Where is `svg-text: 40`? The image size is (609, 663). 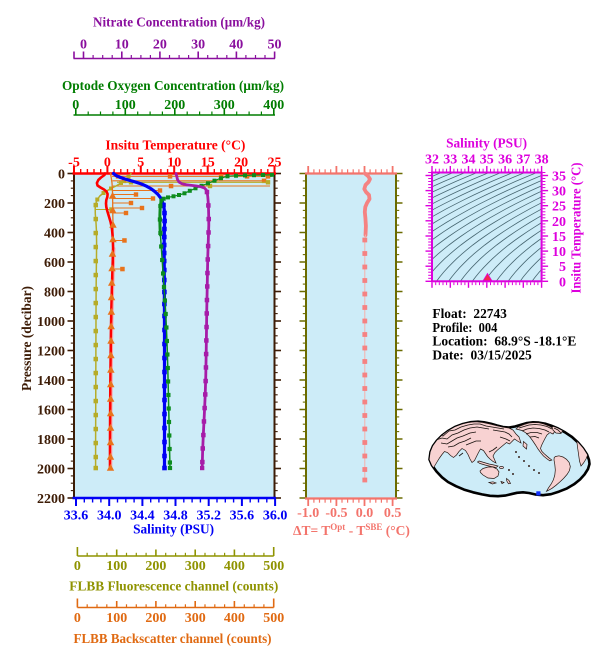 svg-text: 40 is located at coordinates (236, 45).